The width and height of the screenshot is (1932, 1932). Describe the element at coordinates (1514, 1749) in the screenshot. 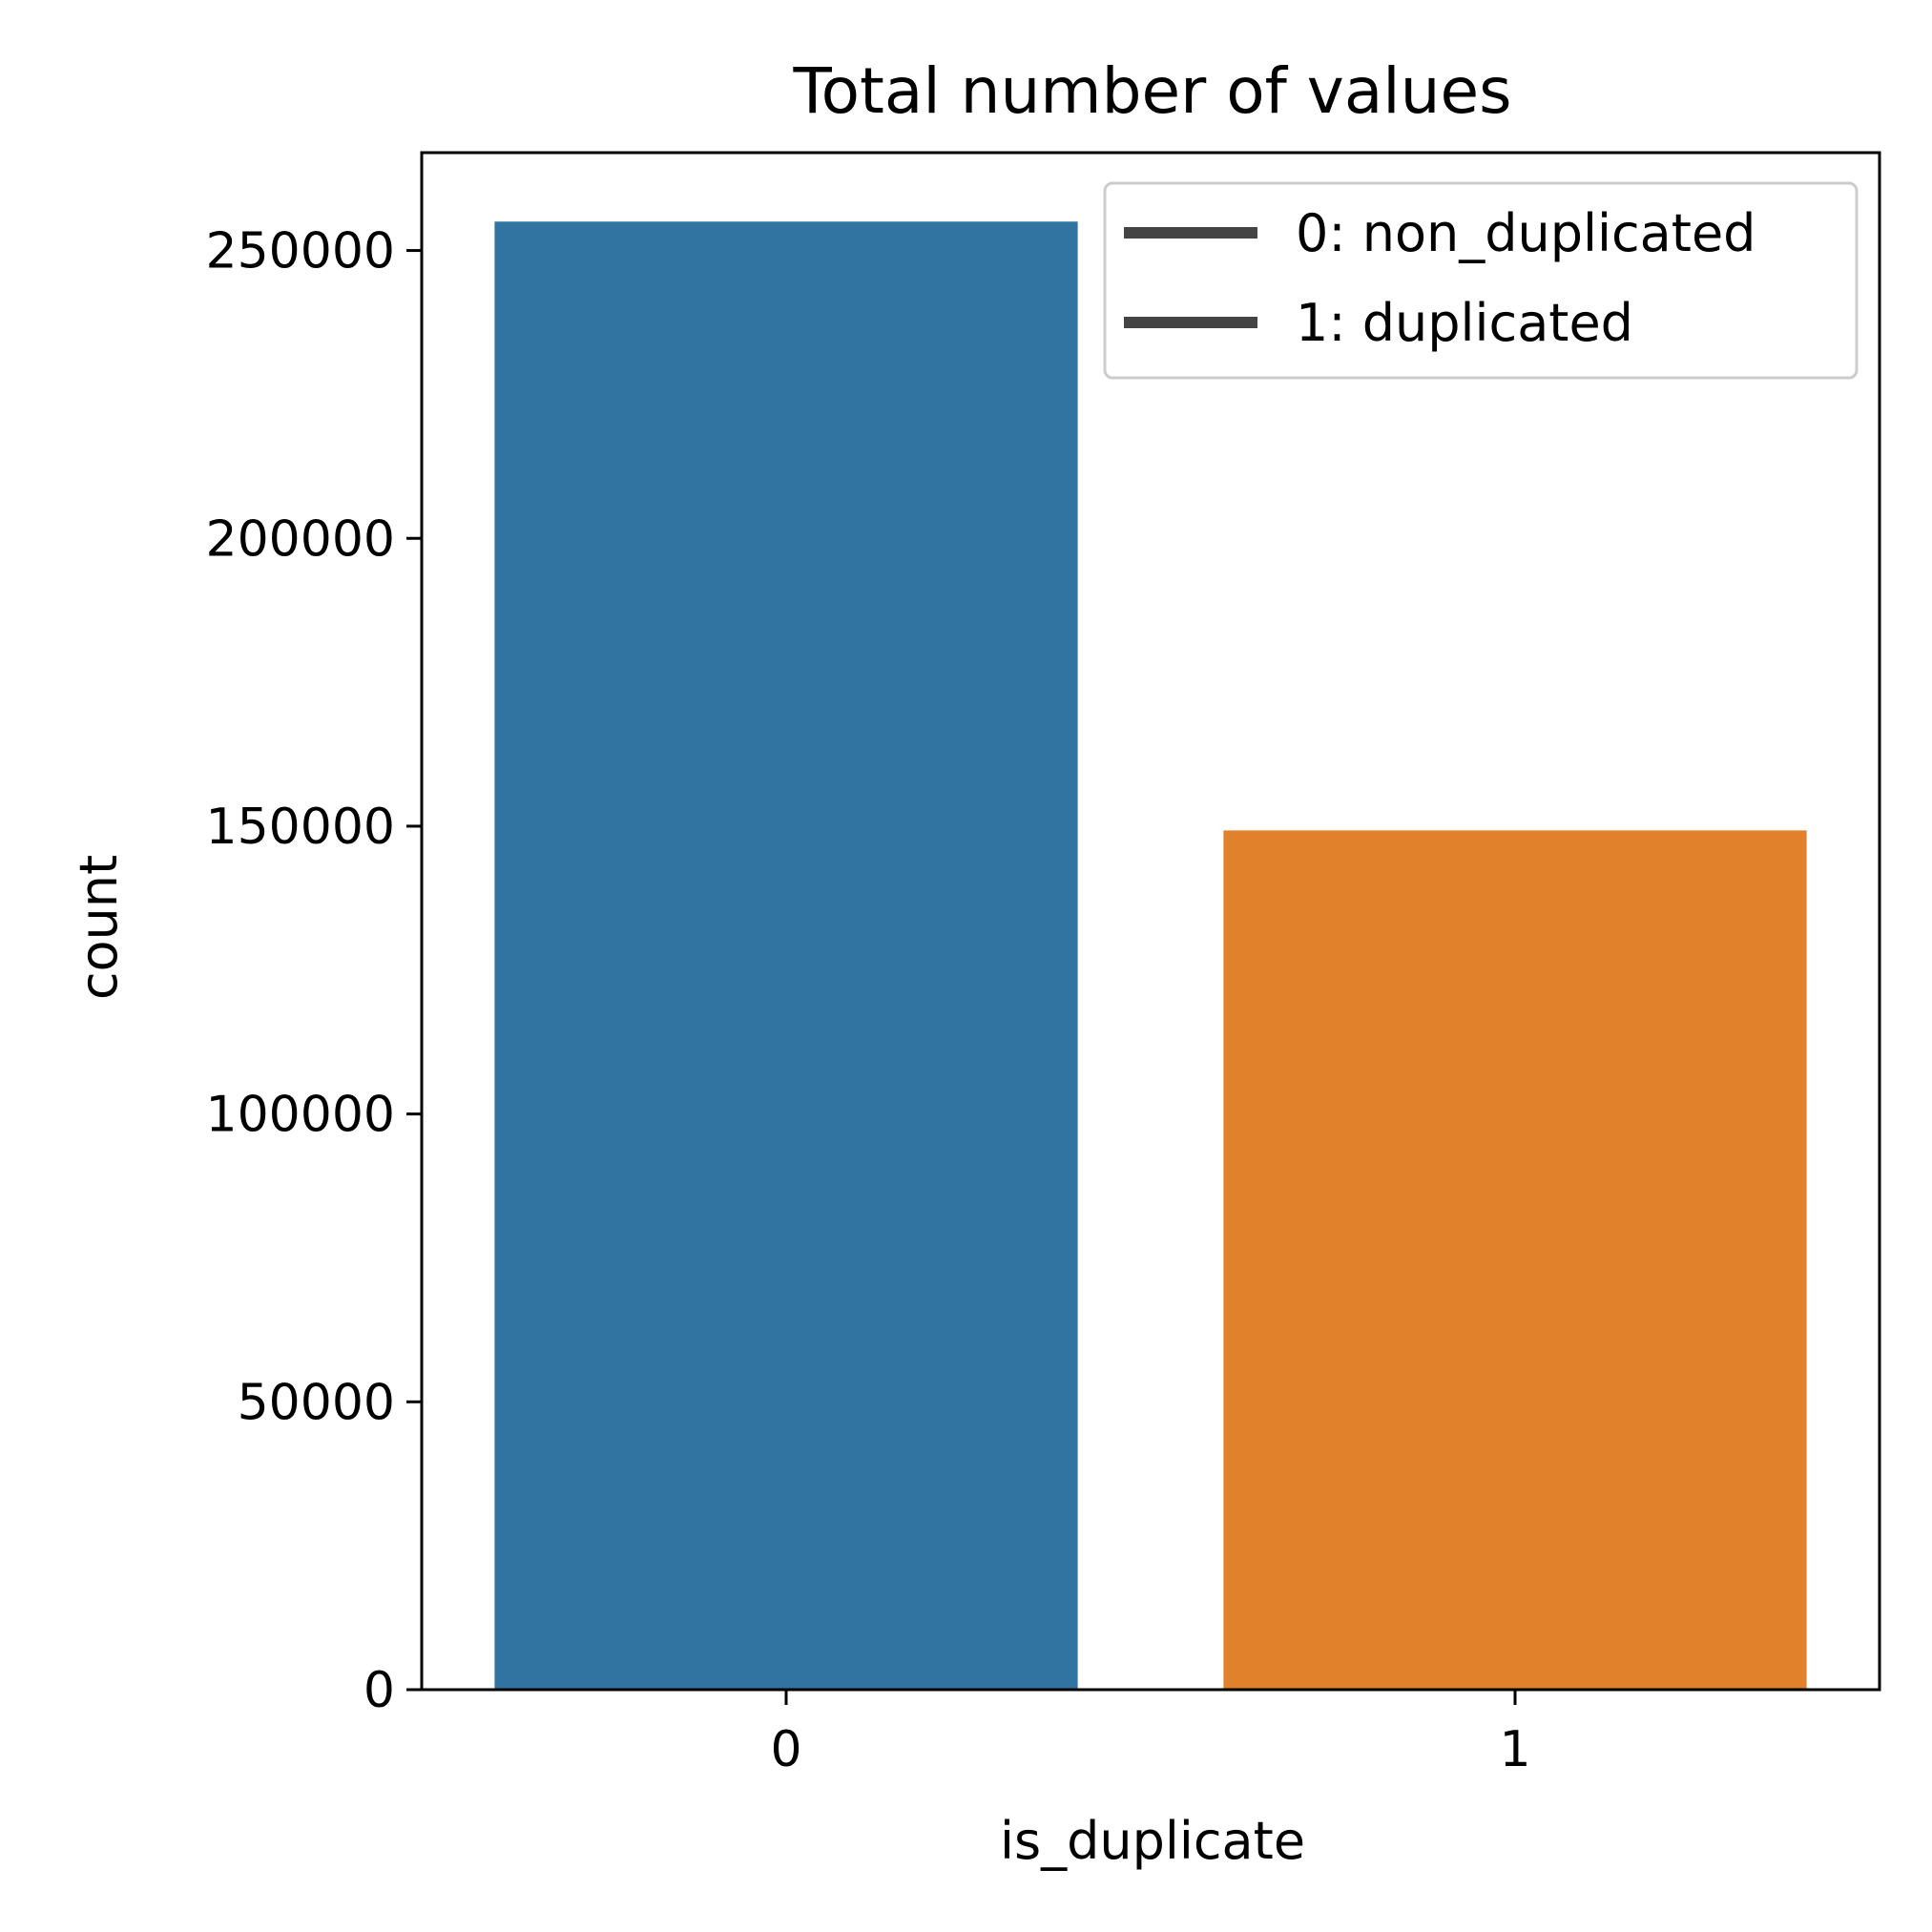

I see `x-tick-label: 1` at that location.